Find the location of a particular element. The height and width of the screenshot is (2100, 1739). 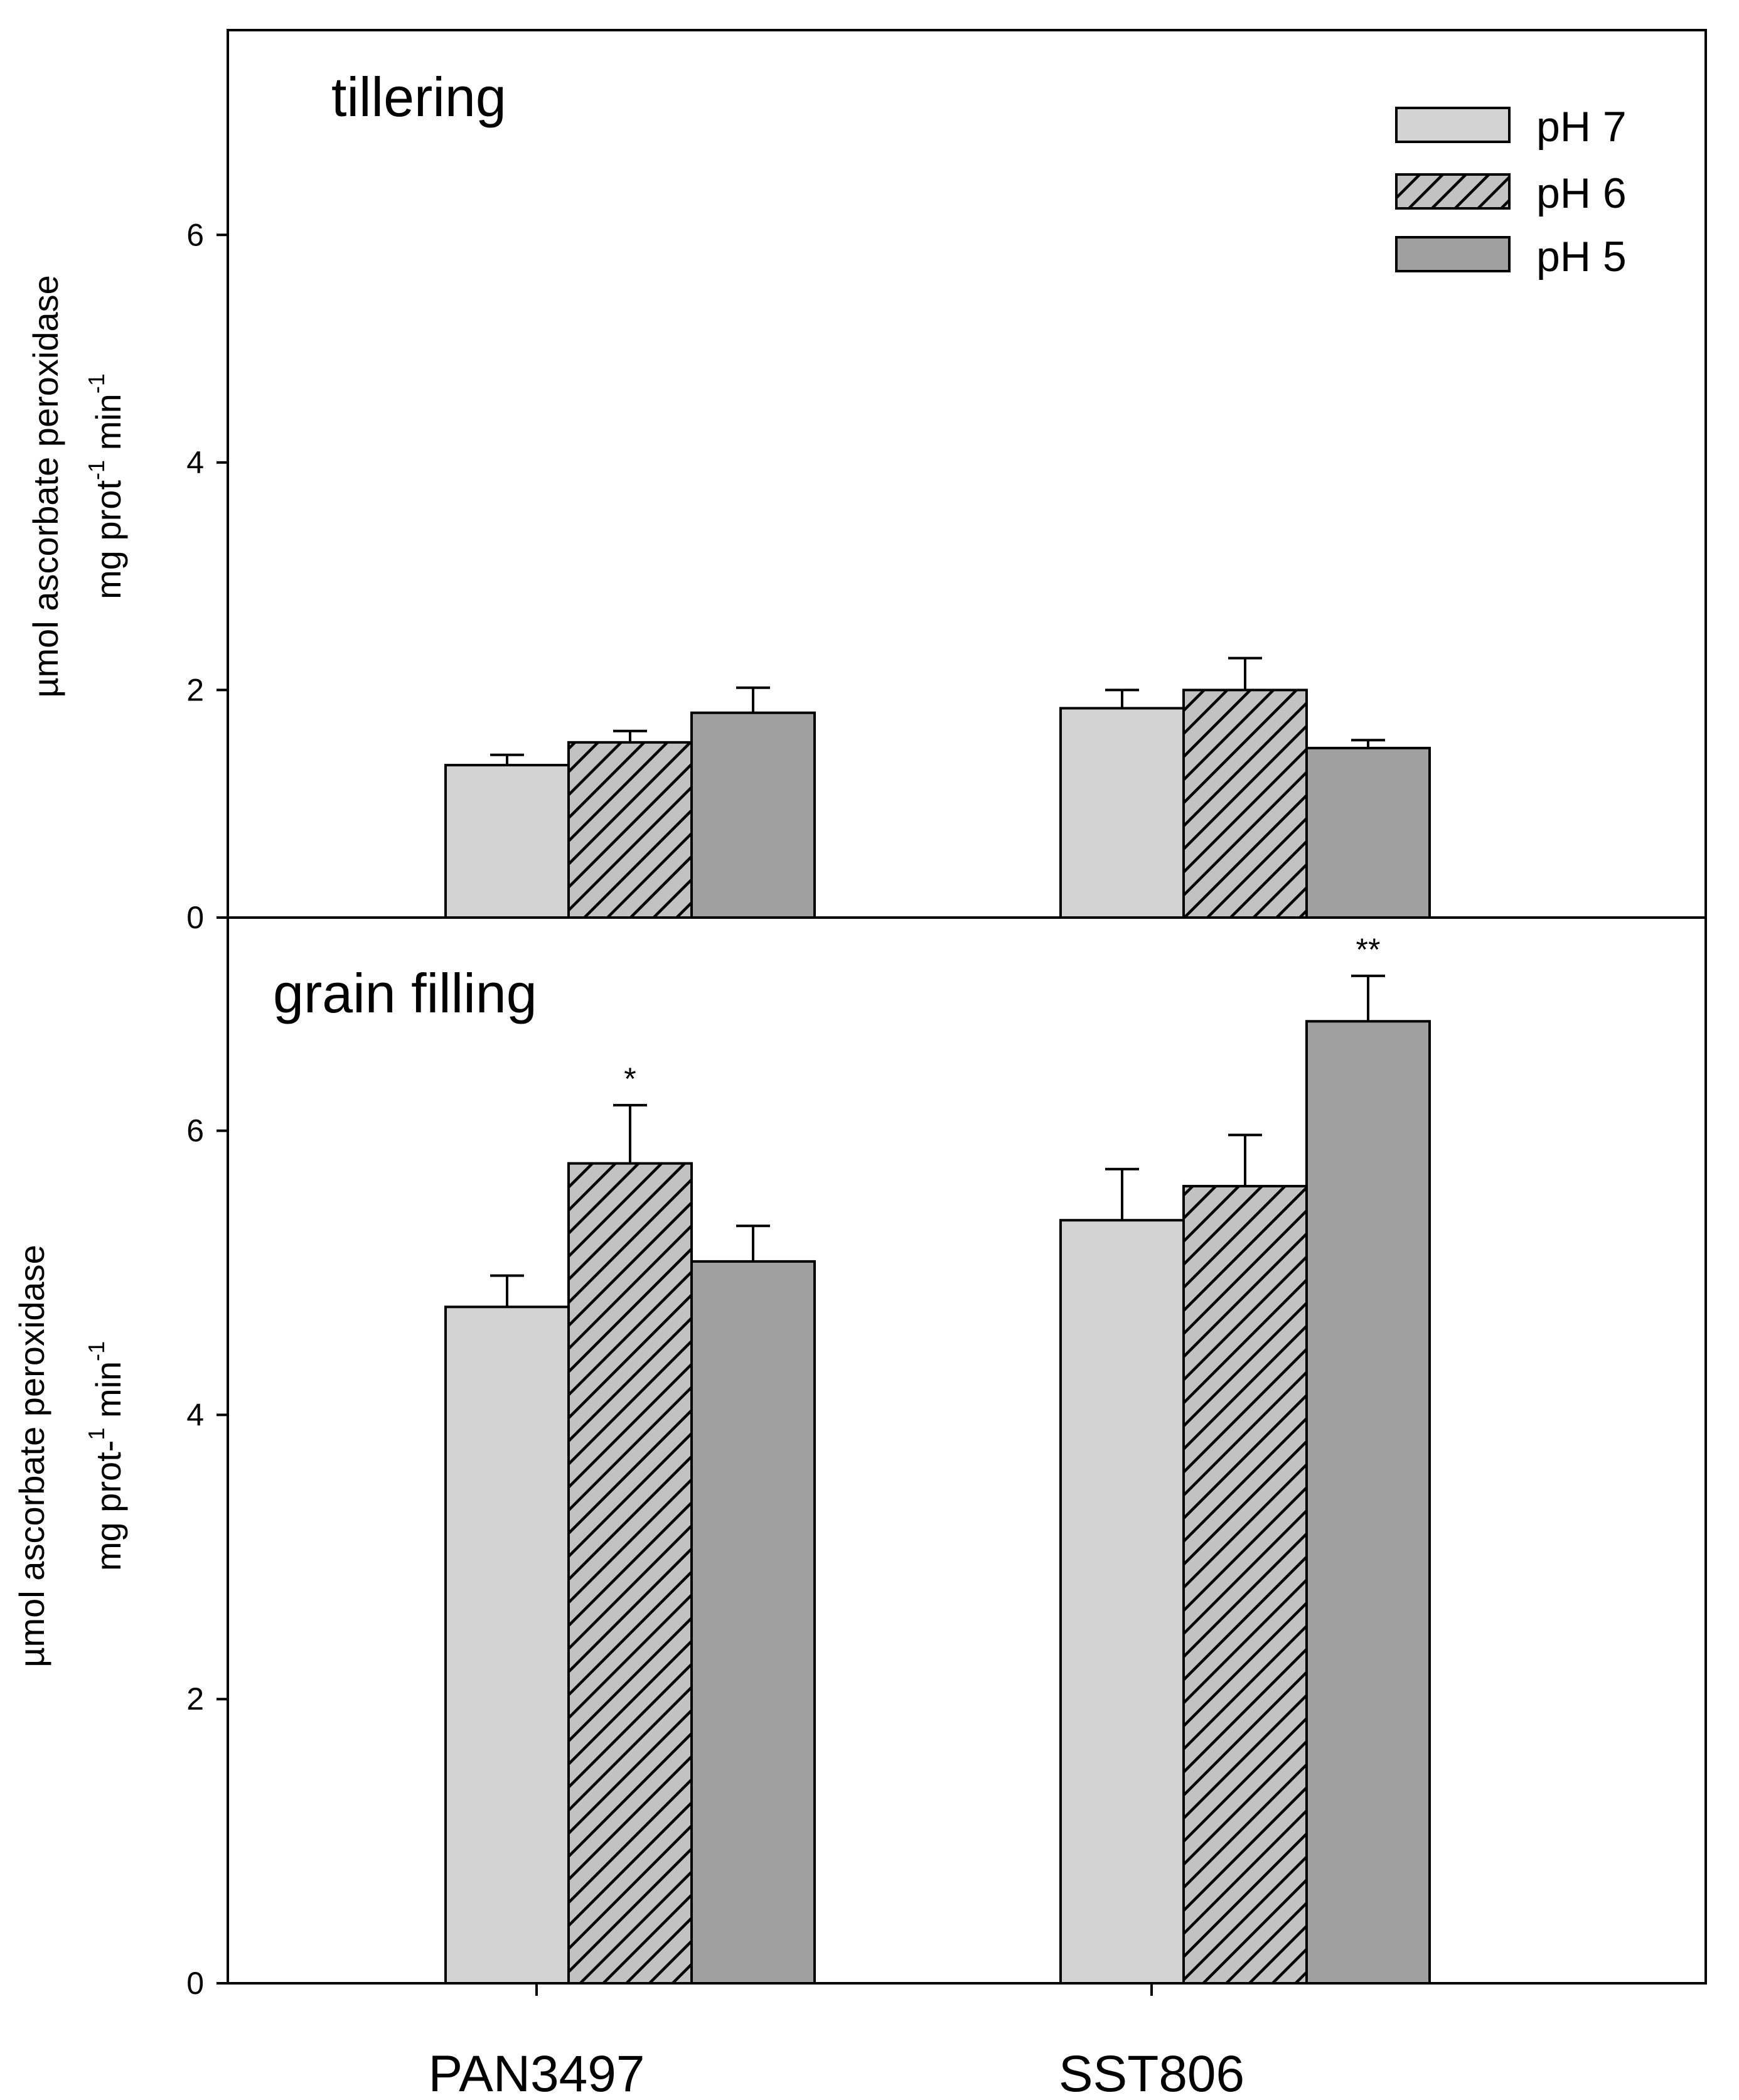

y-axis-label-bottom-line2: mg prot-1 min-1 is located at coordinates (105, 1456).